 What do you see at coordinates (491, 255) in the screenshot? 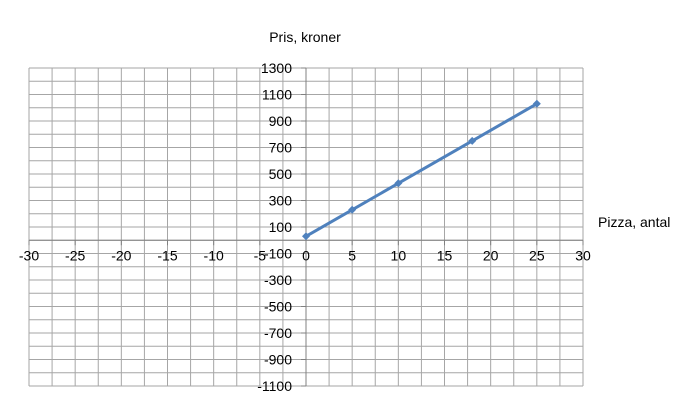
I see `x-tick-label: 20` at bounding box center [491, 255].